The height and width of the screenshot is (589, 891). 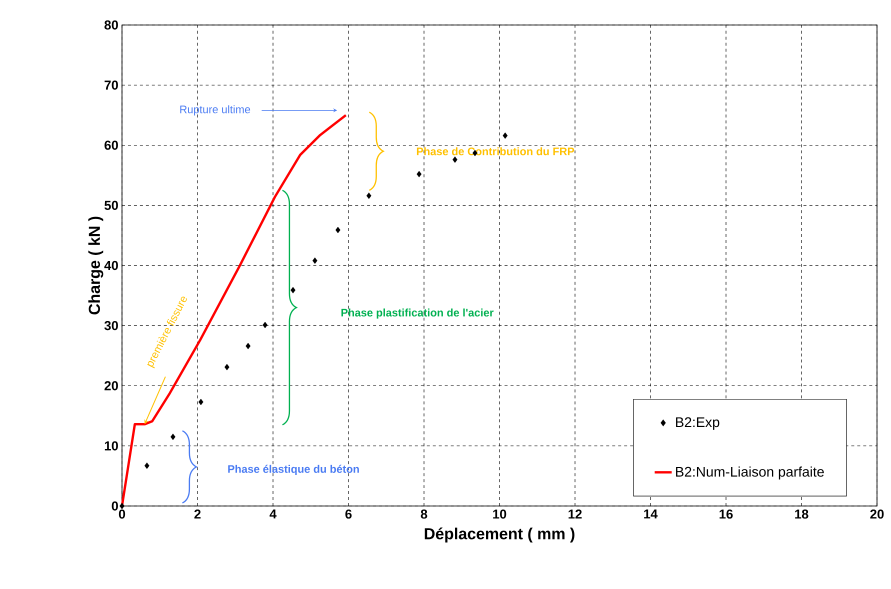 I want to click on x-tick-label: 6, so click(x=348, y=514).